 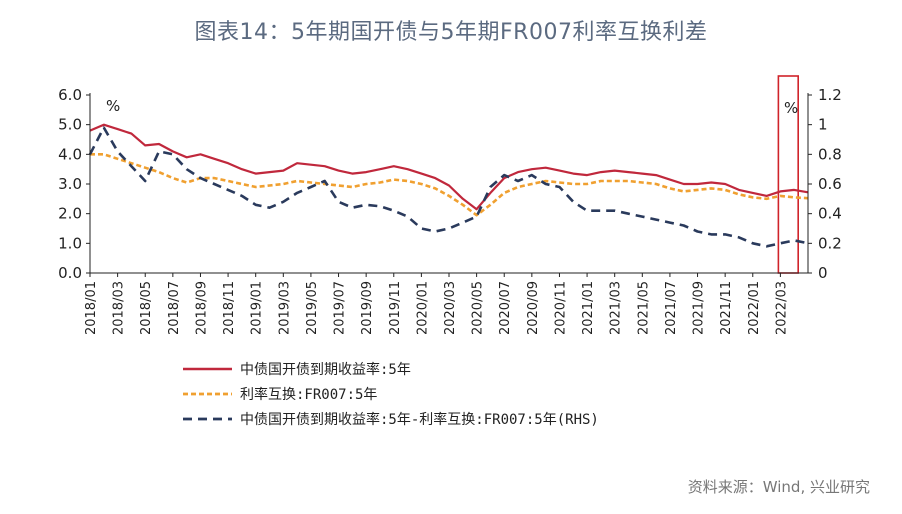 I want to click on xtick-label: 2019/11, so click(x=395, y=308).